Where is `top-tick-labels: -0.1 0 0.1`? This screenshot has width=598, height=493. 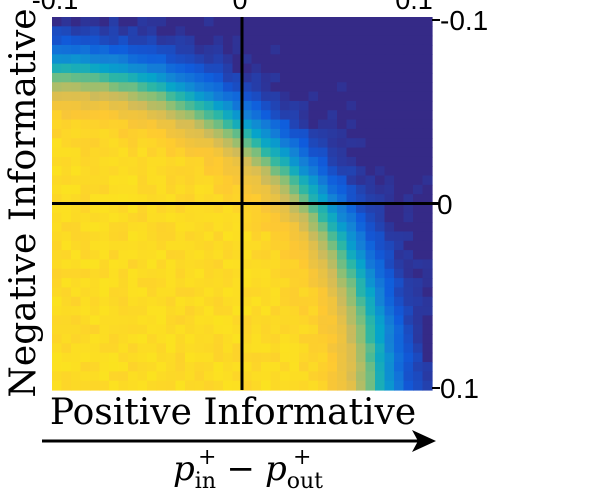
top-tick-labels: -0.1 0 0.1 is located at coordinates (232, 7).